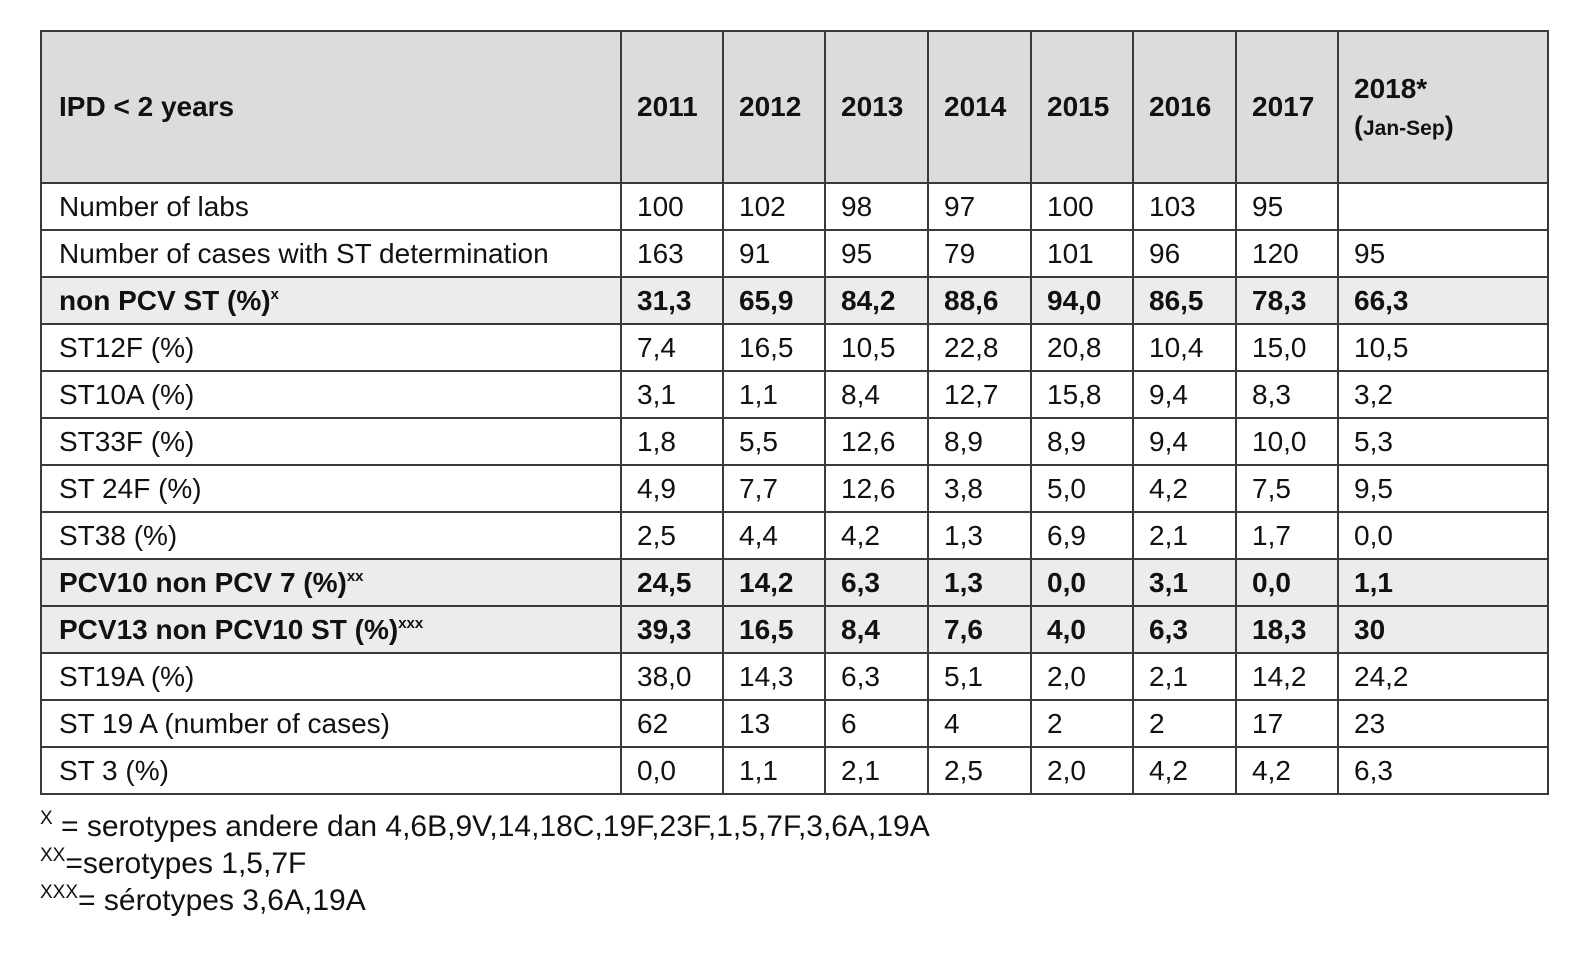  I want to click on row-label: Number of cases with ST determination, so click(331, 253).